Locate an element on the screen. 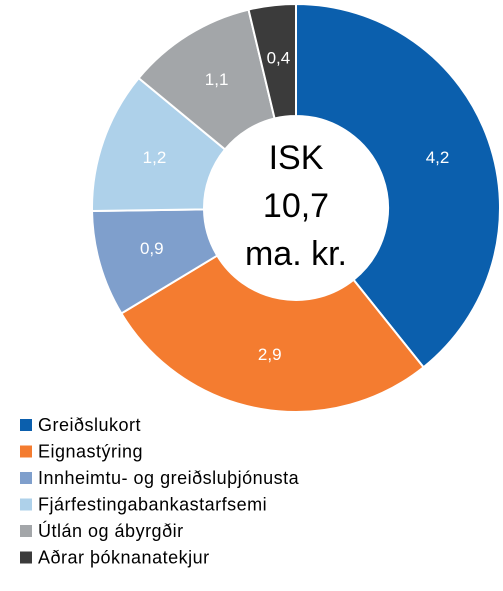 The image size is (503, 591). legend-text: Greiðslukort is located at coordinates (89, 425).